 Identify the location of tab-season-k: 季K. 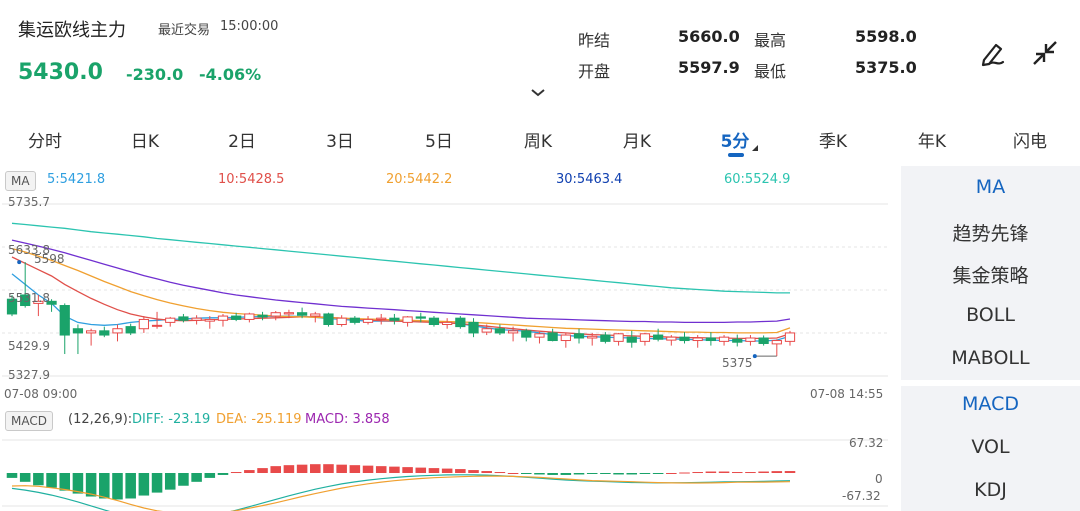
(833, 142).